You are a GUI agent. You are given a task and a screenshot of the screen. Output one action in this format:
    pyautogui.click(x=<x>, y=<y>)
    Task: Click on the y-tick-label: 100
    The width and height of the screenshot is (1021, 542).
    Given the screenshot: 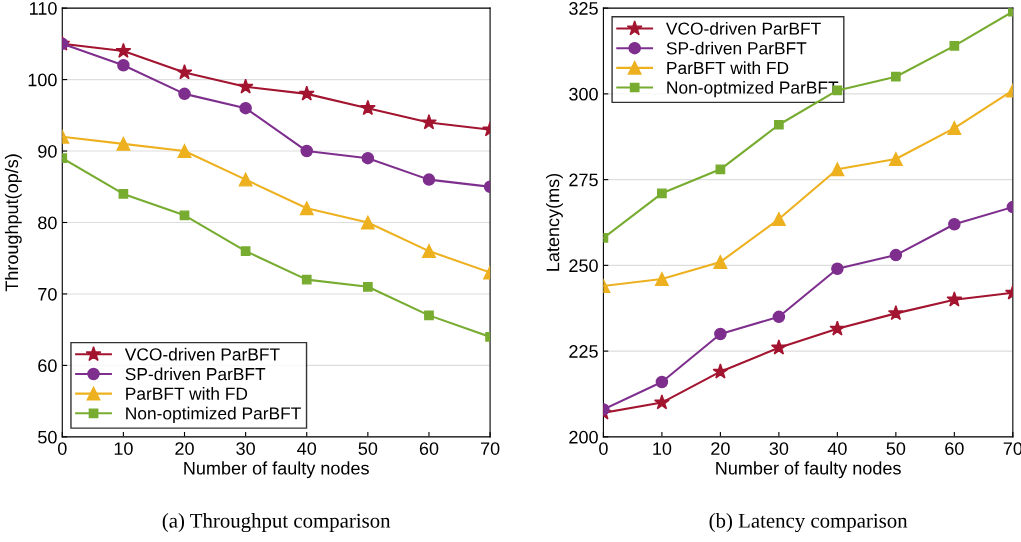 What is the action you would take?
    pyautogui.click(x=42, y=80)
    